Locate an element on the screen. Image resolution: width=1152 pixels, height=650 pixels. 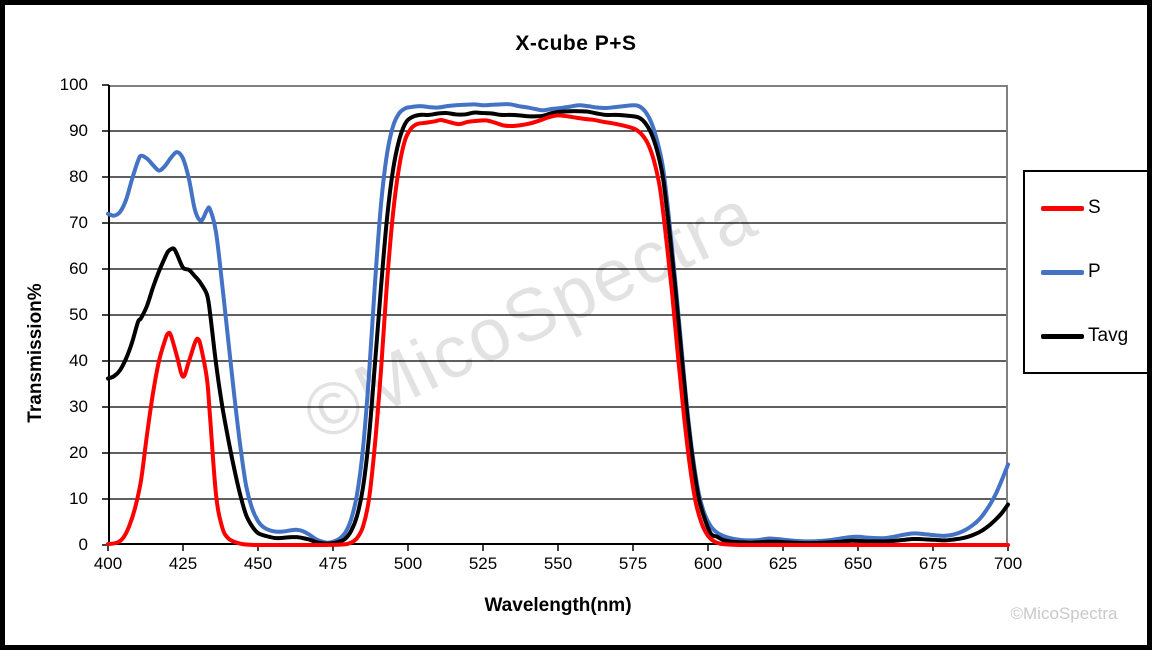
x-tick-label-550: 550 is located at coordinates (558, 563).